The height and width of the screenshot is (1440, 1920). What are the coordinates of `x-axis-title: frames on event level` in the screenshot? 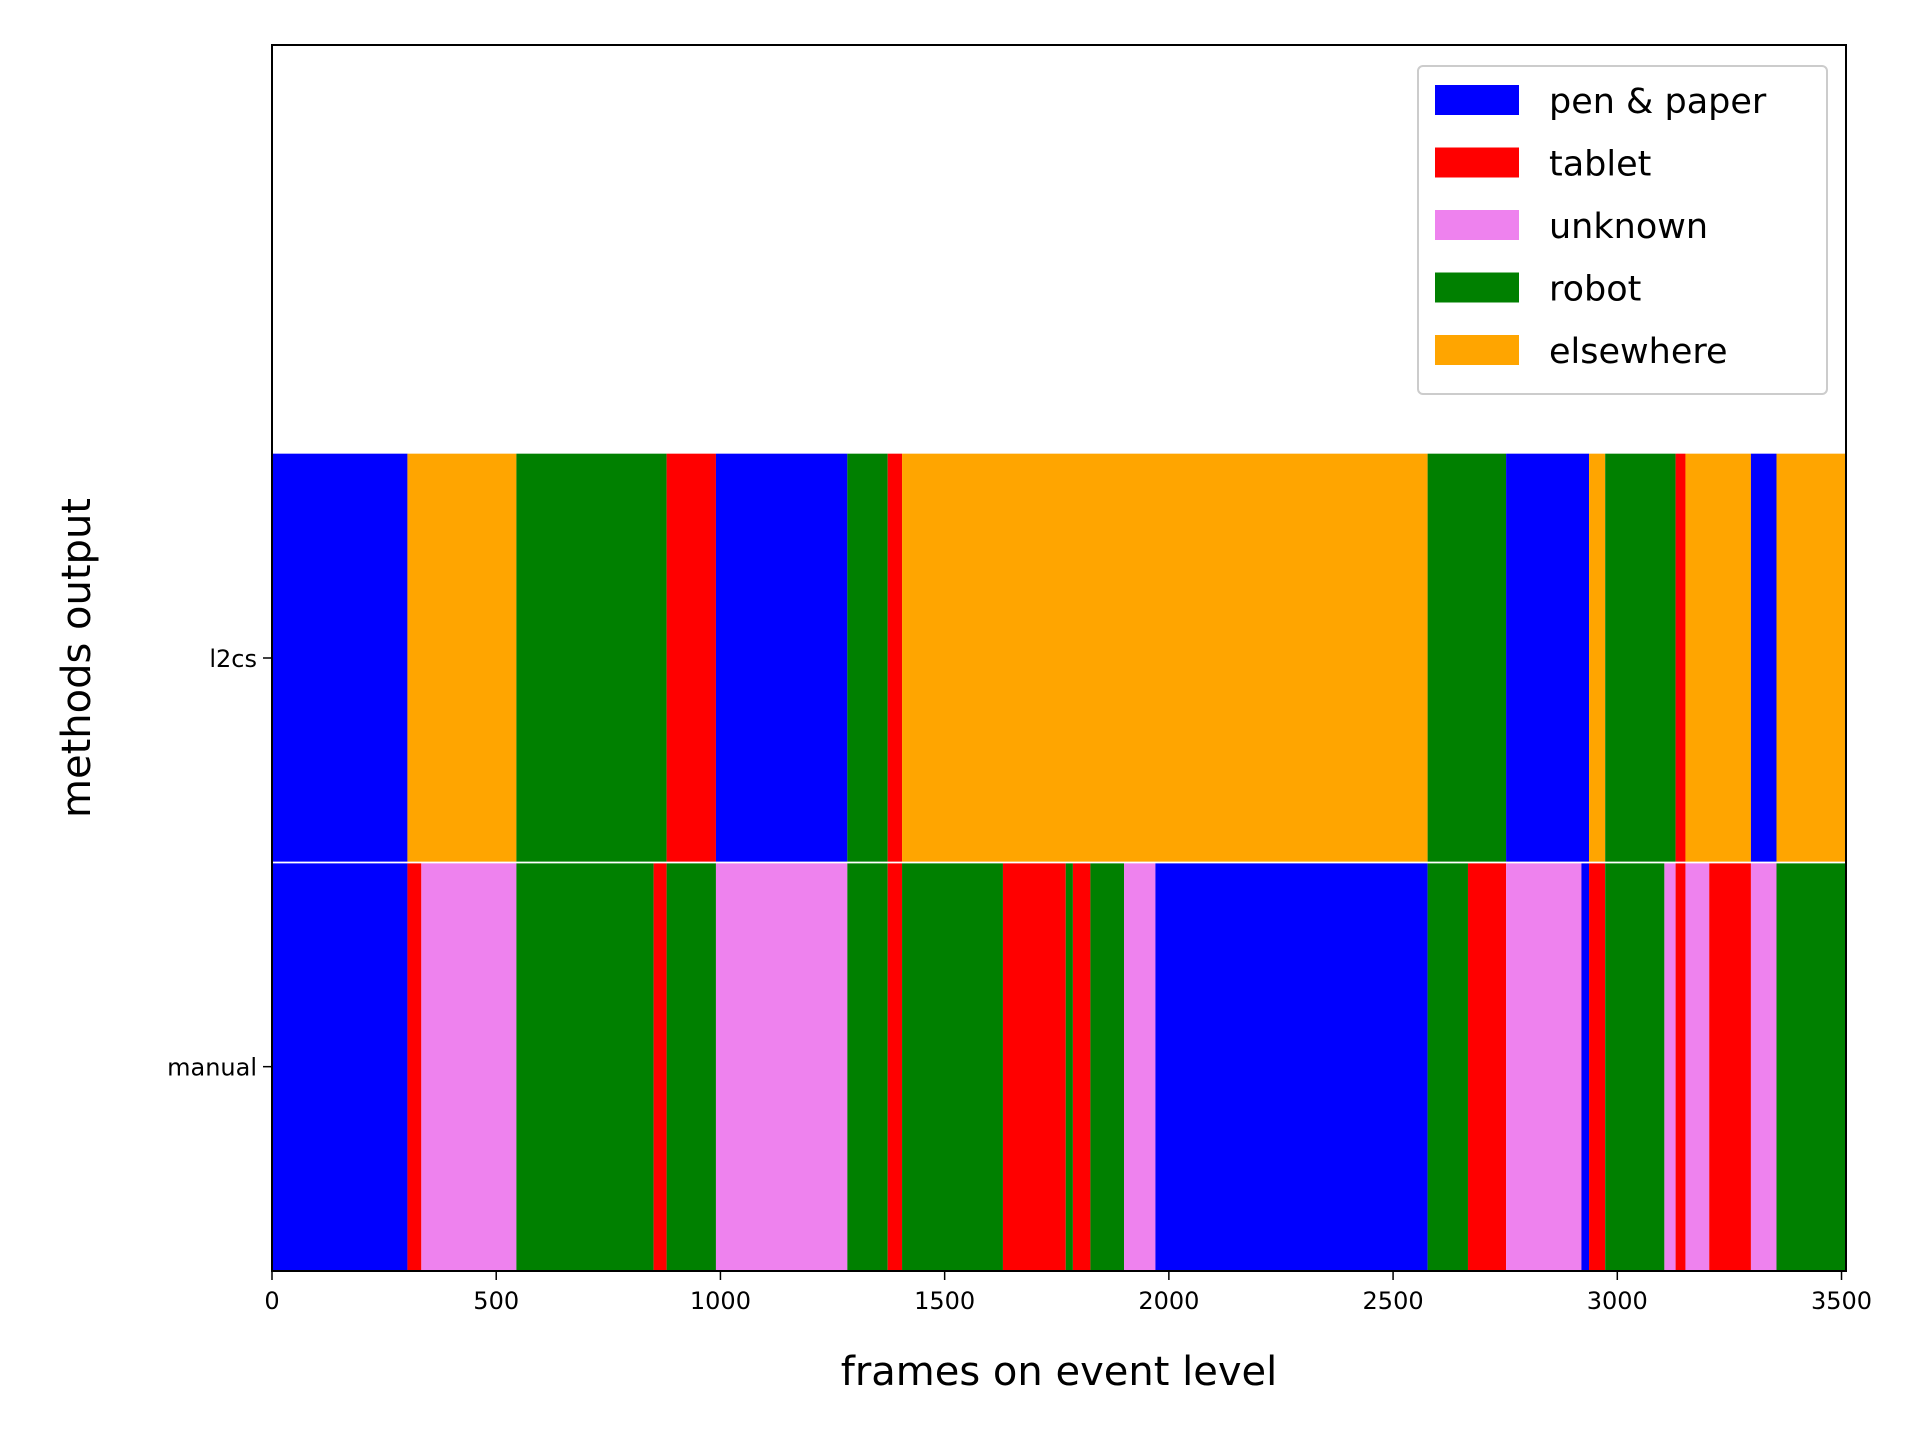 It's located at (1059, 1372).